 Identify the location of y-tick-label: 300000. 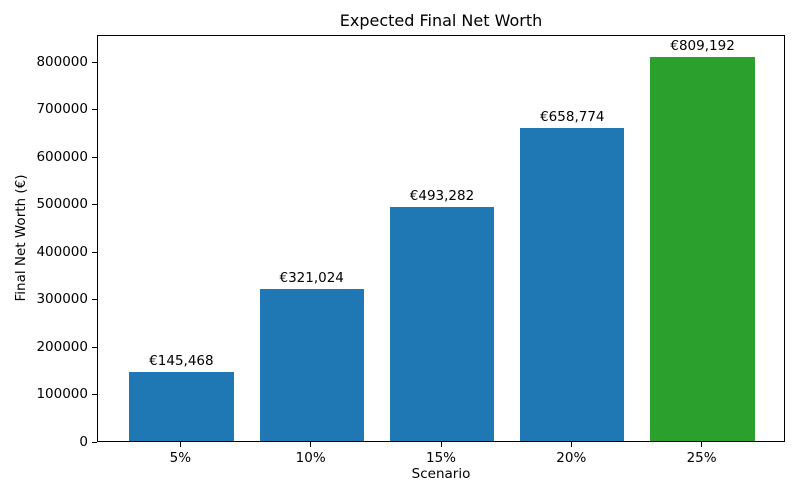
(62, 299).